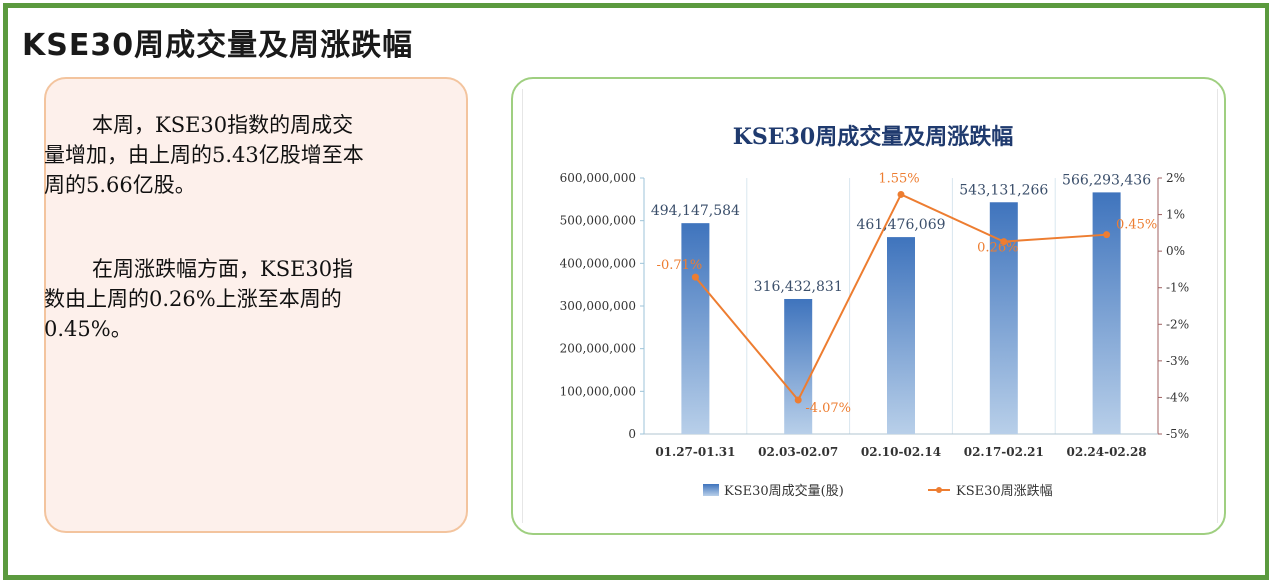  What do you see at coordinates (1107, 452) in the screenshot?
I see `x-tick-label: 02.24-02.28` at bounding box center [1107, 452].